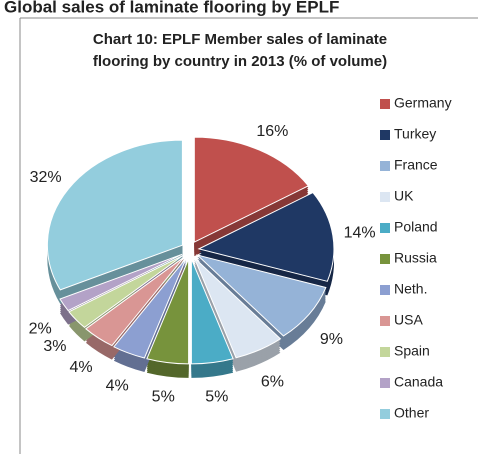 The image size is (478, 454). What do you see at coordinates (423, 103) in the screenshot?
I see `legend-label: Germany` at bounding box center [423, 103].